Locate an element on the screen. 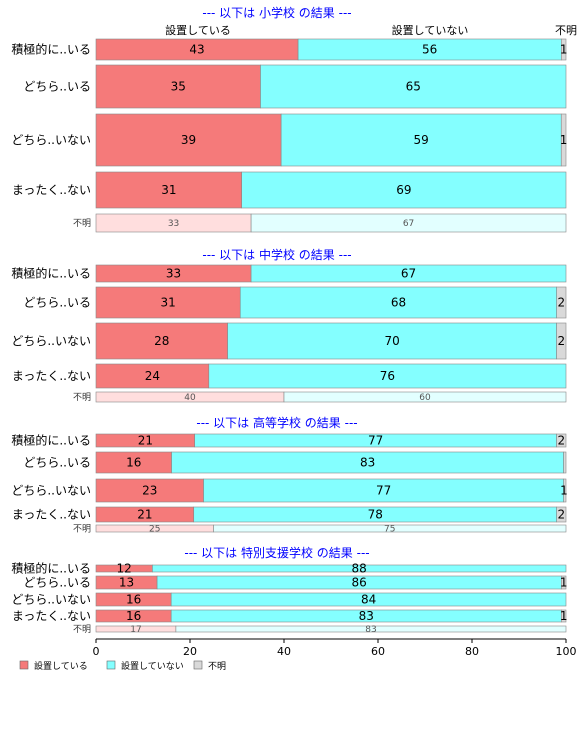 The image size is (580, 747). data-label: 31 is located at coordinates (168, 190).